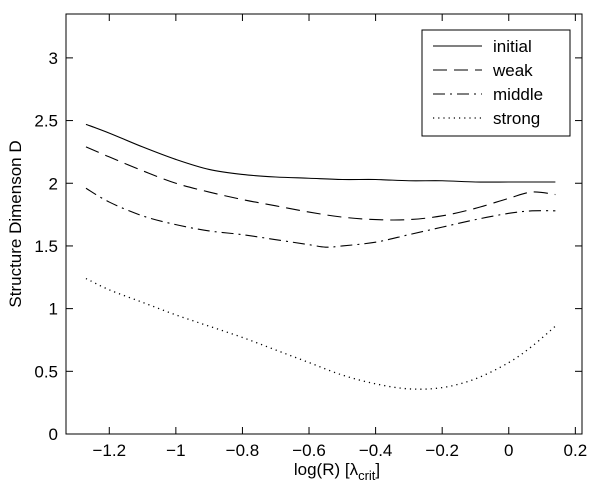  I want to click on legend-items: initial weak middle strong, so click(488, 82).